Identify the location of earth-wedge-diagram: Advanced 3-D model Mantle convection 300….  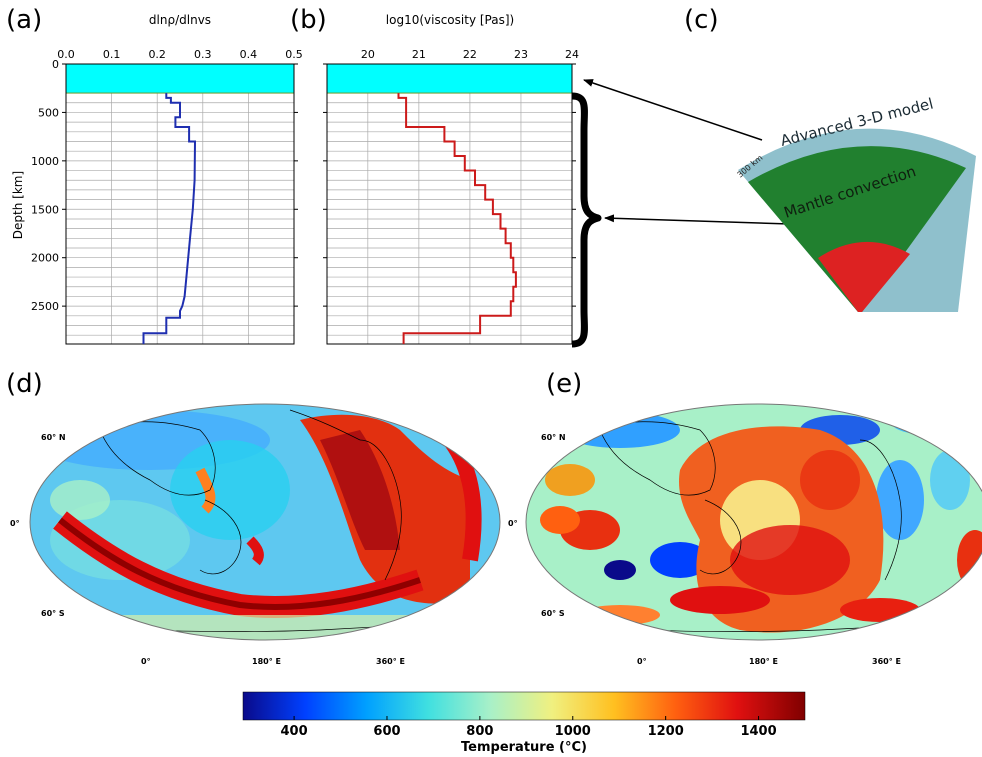
(856, 203).